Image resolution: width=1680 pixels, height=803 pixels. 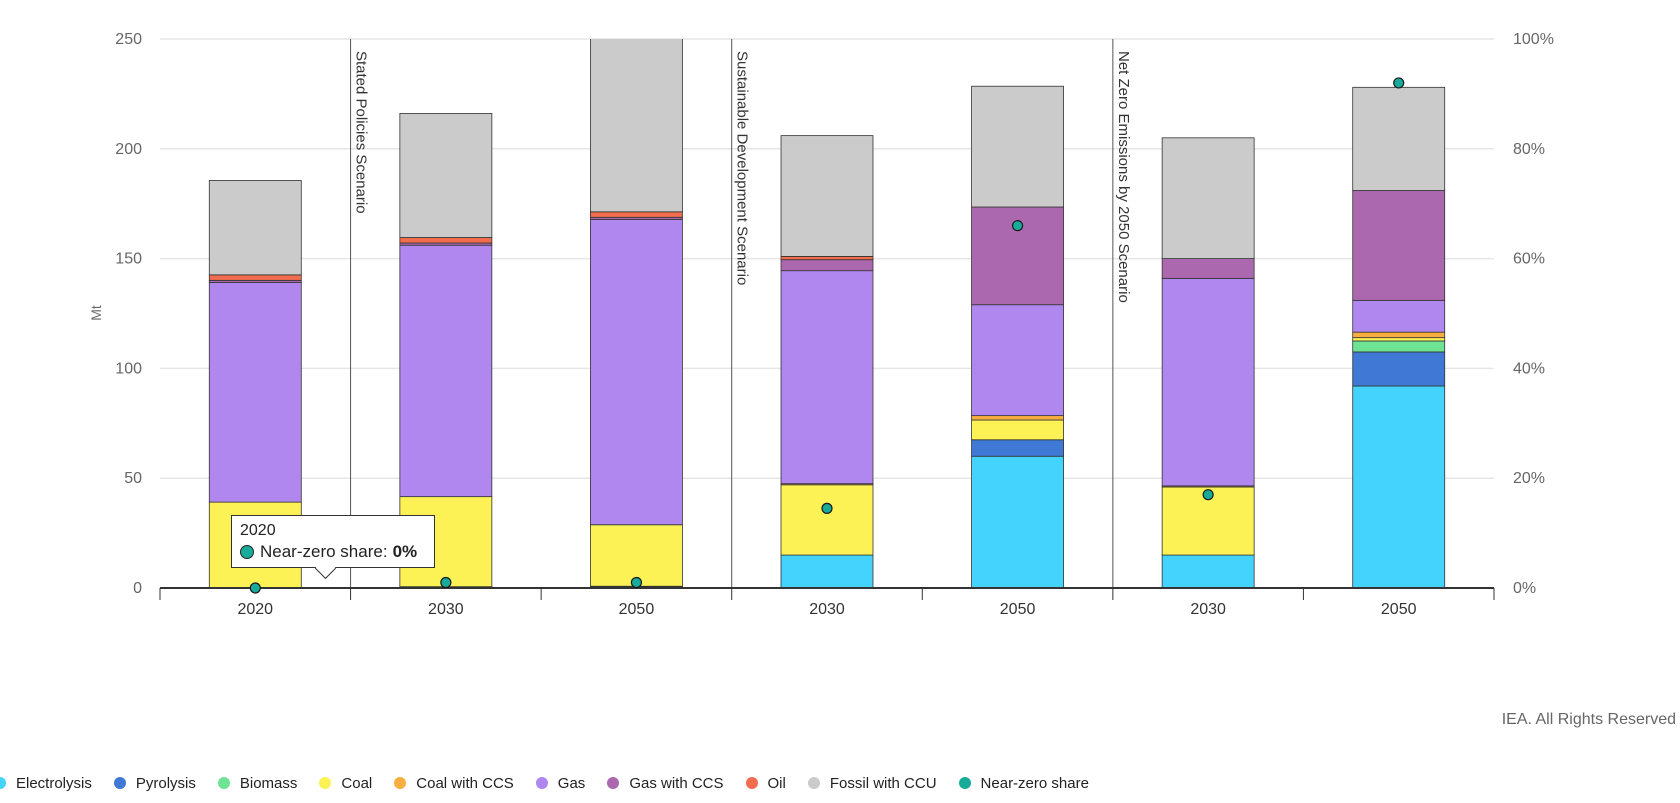 What do you see at coordinates (883, 783) in the screenshot?
I see `legend-label: Fossil with CCU` at bounding box center [883, 783].